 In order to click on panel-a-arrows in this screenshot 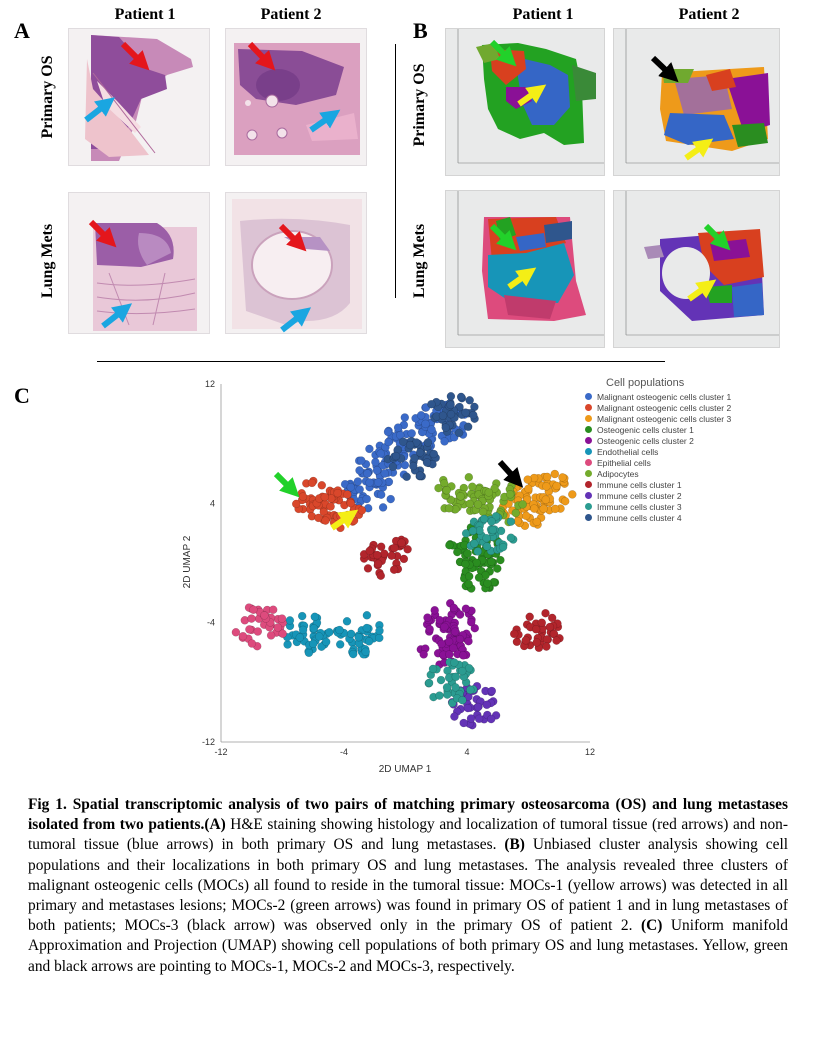, I will do `click(212, 187)`.